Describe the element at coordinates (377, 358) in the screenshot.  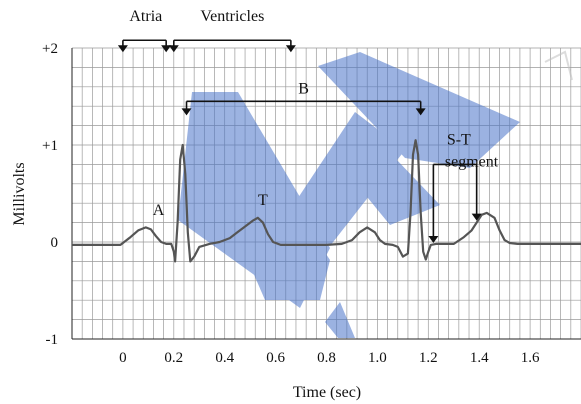
I see `x-tick-label: 1.0` at that location.